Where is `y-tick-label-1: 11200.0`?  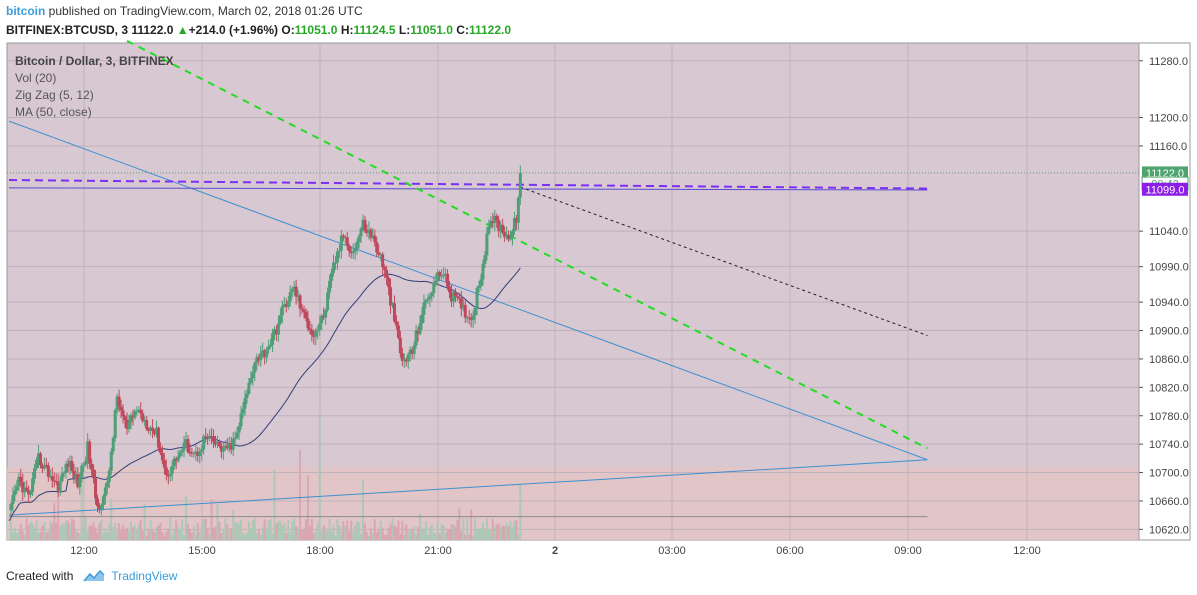 y-tick-label-1: 11200.0 is located at coordinates (1168, 119).